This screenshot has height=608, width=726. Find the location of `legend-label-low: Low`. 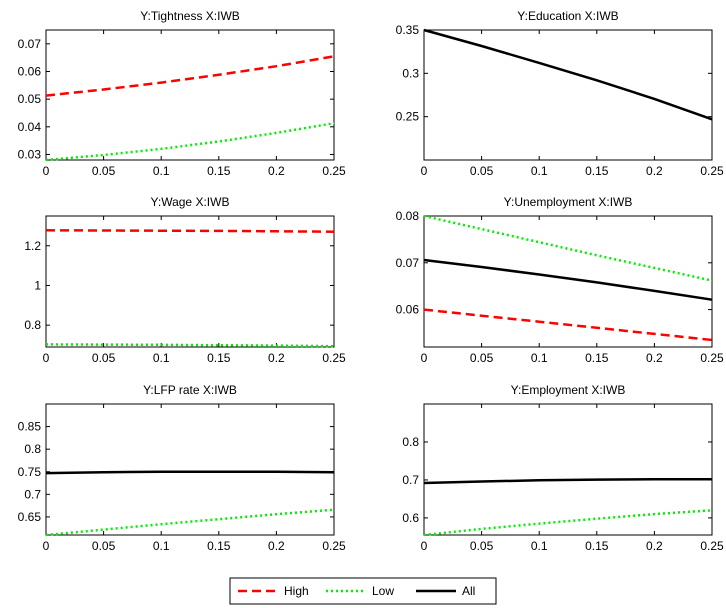

legend-label-low: Low is located at coordinates (383, 591).